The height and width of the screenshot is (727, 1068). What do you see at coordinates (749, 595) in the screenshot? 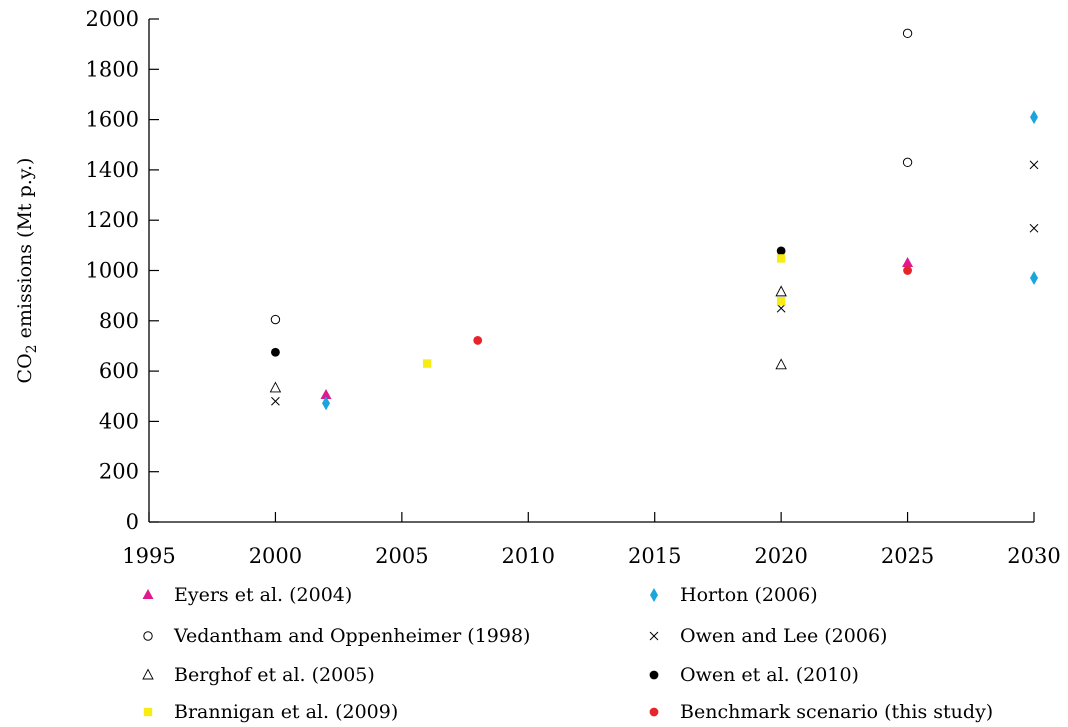
I see `legend-label: Horton (2006)` at bounding box center [749, 595].